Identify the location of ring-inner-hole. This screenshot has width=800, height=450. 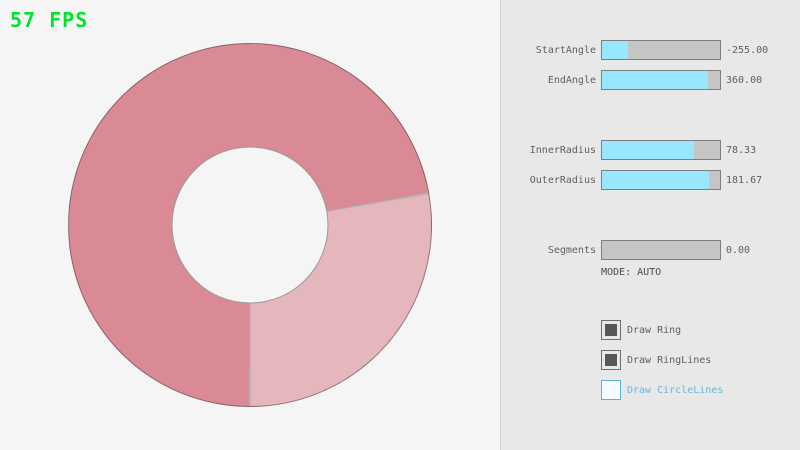
(250, 225).